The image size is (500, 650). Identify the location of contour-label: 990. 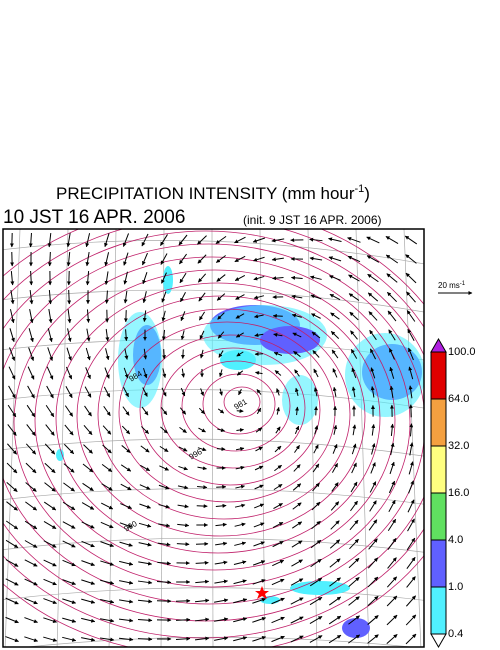
(131, 526).